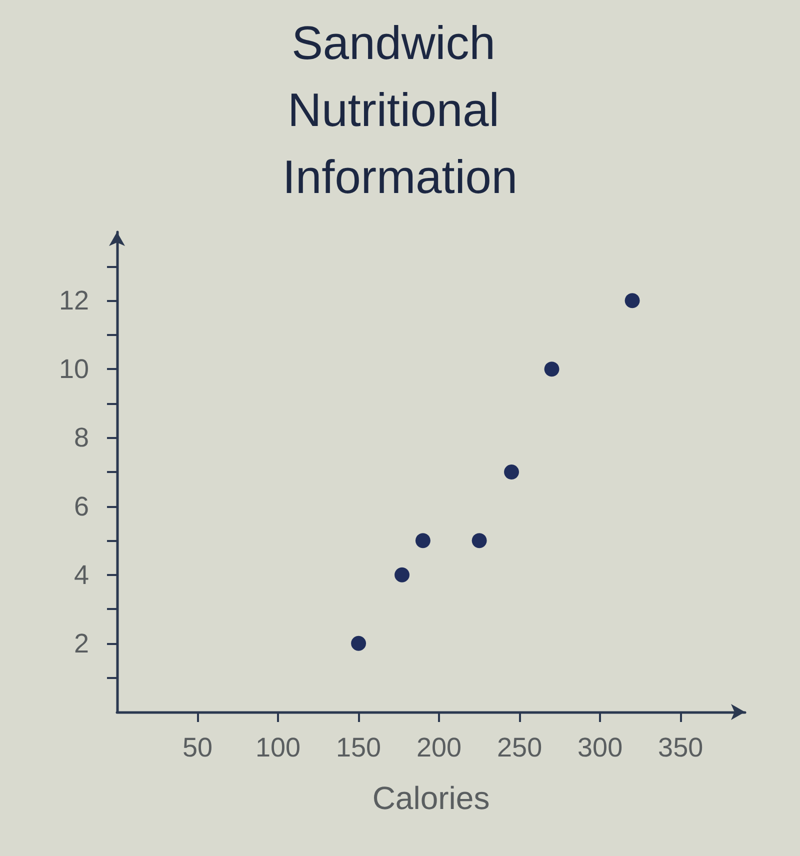 The height and width of the screenshot is (856, 800). Describe the element at coordinates (81, 437) in the screenshot. I see `y-tick-label: 8` at that location.